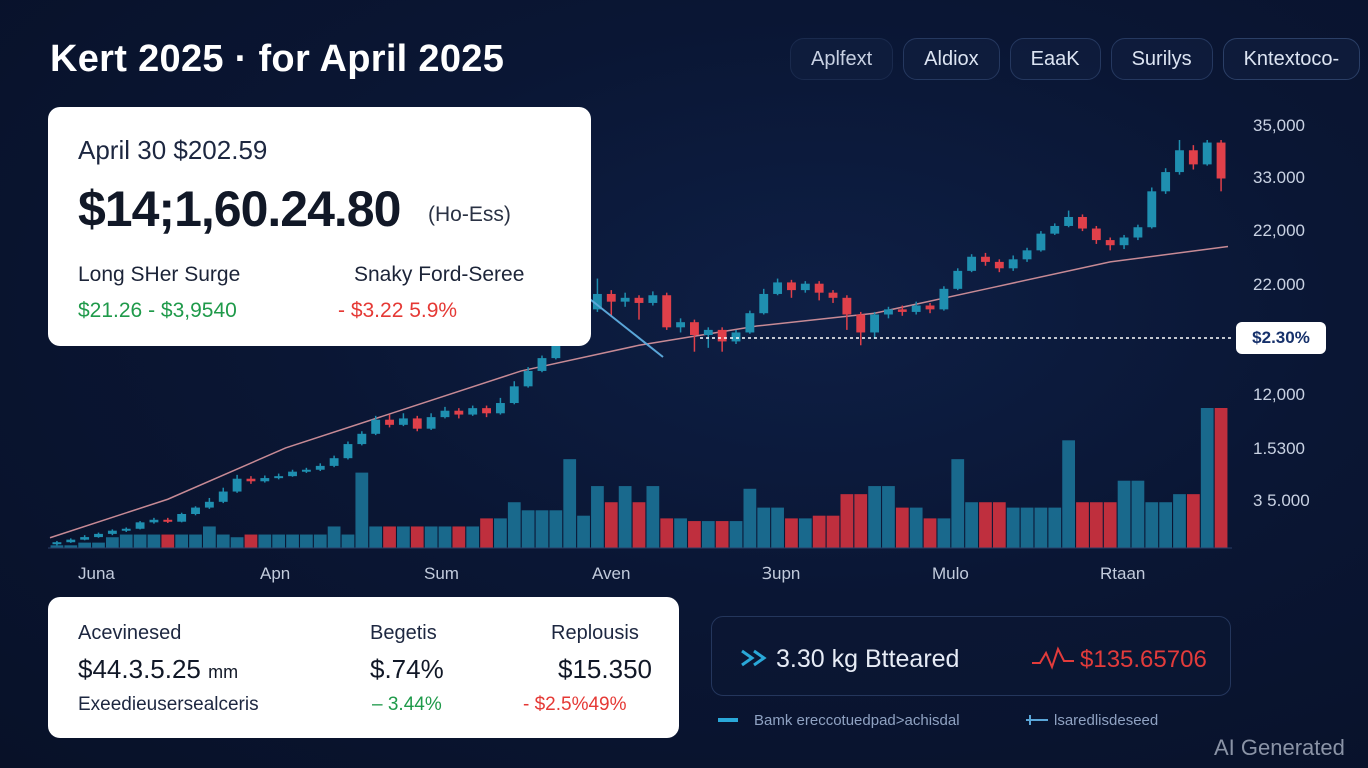 The width and height of the screenshot is (1368, 768). What do you see at coordinates (857, 720) in the screenshot?
I see `legend-item-1: Bamk ereccotuedpad>achisdal` at bounding box center [857, 720].